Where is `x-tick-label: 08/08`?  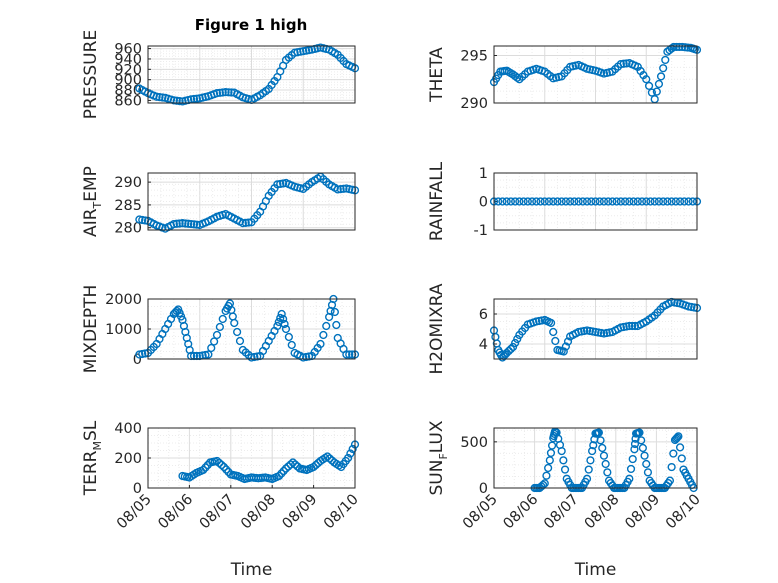 x-tick-label: 08/08 is located at coordinates (602, 512).